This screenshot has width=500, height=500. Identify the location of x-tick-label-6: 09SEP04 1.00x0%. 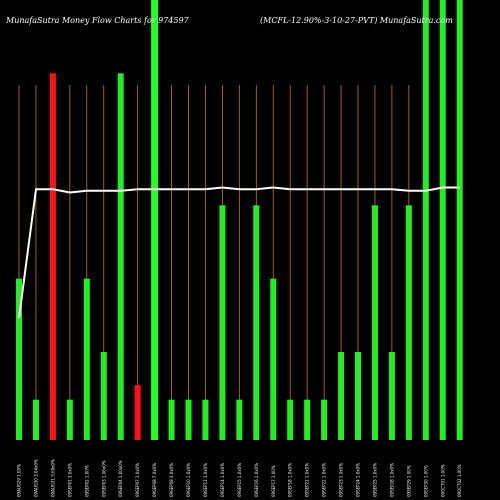
(120, 478).